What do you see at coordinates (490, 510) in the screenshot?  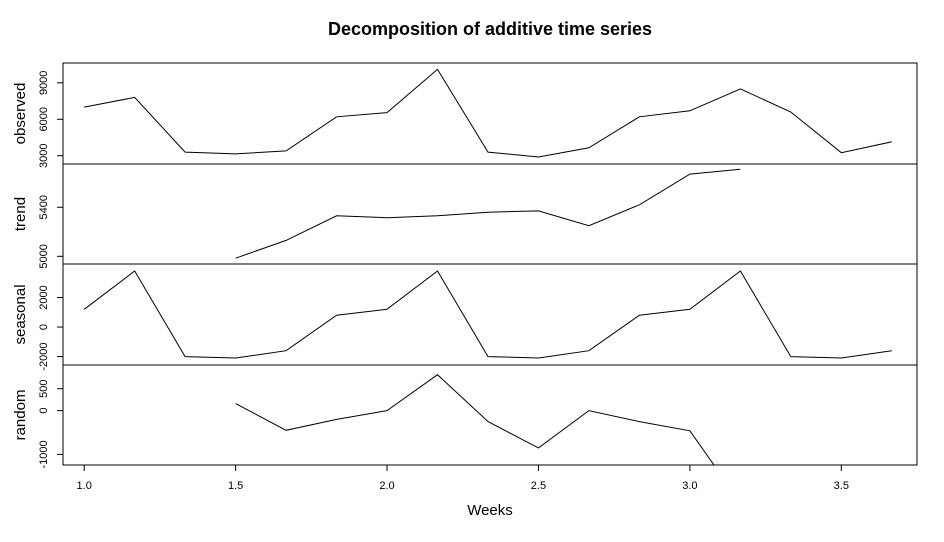 I see `x-axis-label: Weeks` at bounding box center [490, 510].